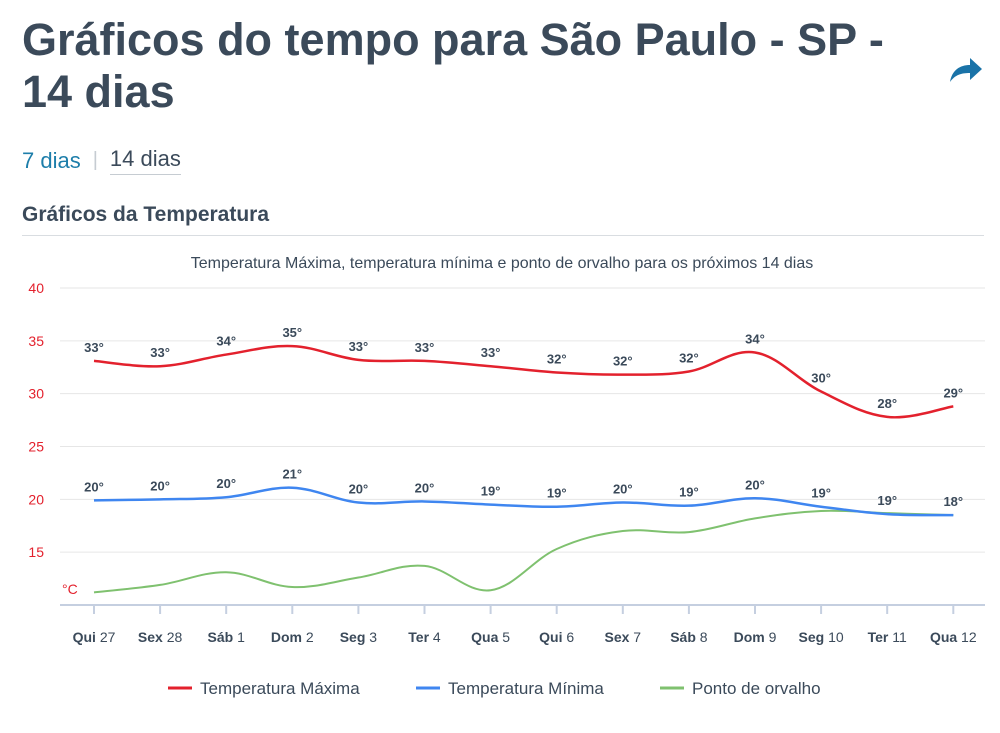  I want to click on x-tick-label: Sáb 1, so click(227, 637).